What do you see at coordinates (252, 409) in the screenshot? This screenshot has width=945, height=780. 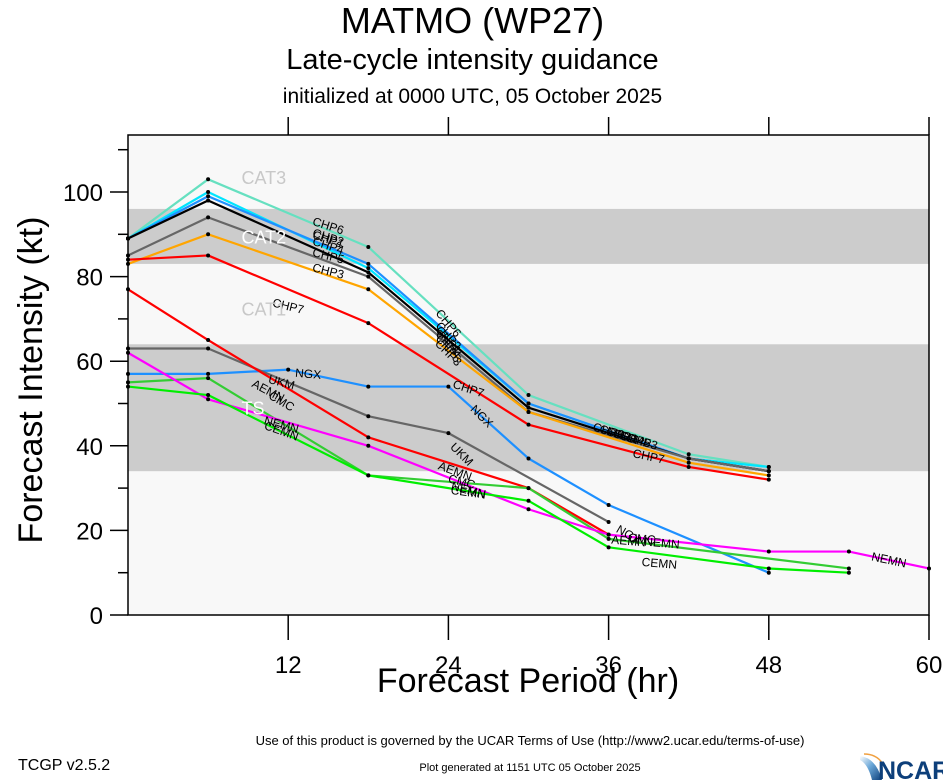 I see `band-label-ts: TS` at bounding box center [252, 409].